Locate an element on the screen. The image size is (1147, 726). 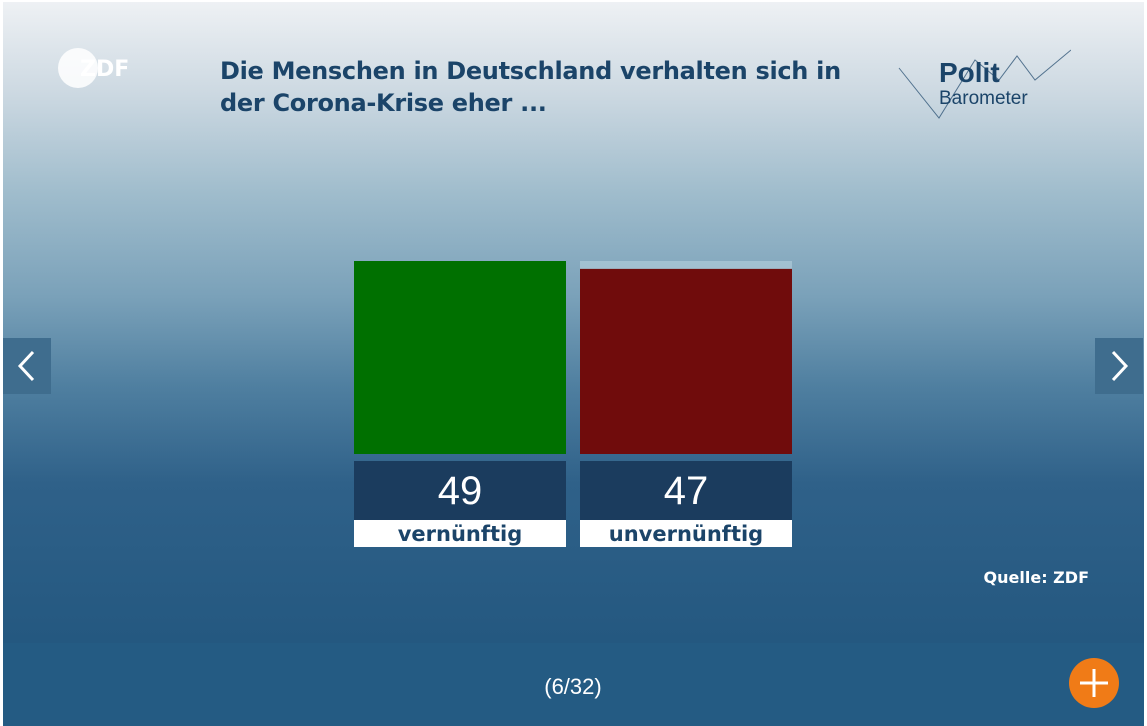
category-label: vernünftig is located at coordinates (460, 534).